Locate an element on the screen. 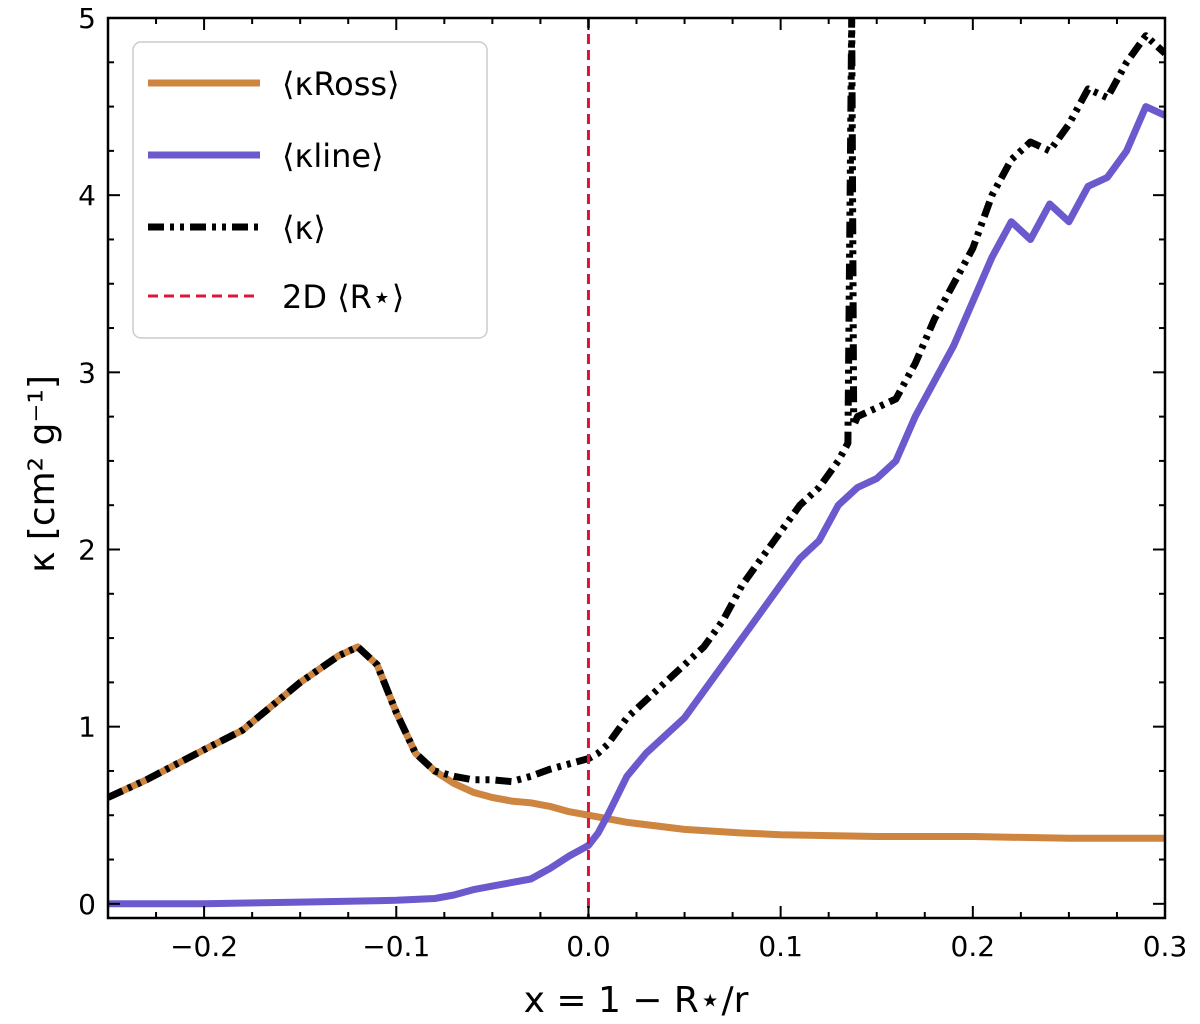 The image size is (1200, 1024). y-axis-label: κ [cm² g⁻¹] is located at coordinates (42, 474).